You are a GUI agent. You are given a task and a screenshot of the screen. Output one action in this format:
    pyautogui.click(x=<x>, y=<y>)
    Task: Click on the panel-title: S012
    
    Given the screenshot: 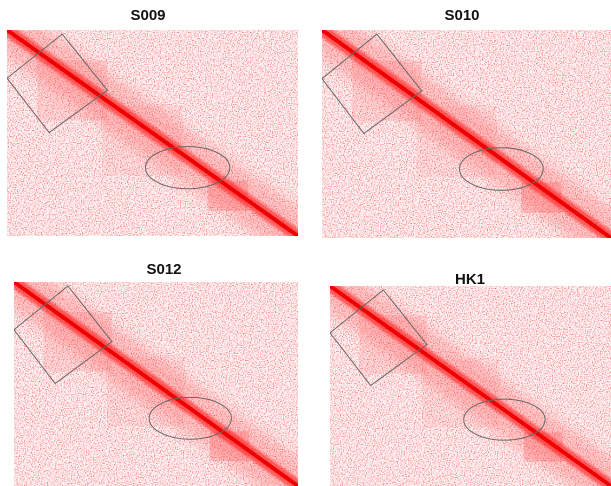 What is the action you would take?
    pyautogui.click(x=163, y=269)
    